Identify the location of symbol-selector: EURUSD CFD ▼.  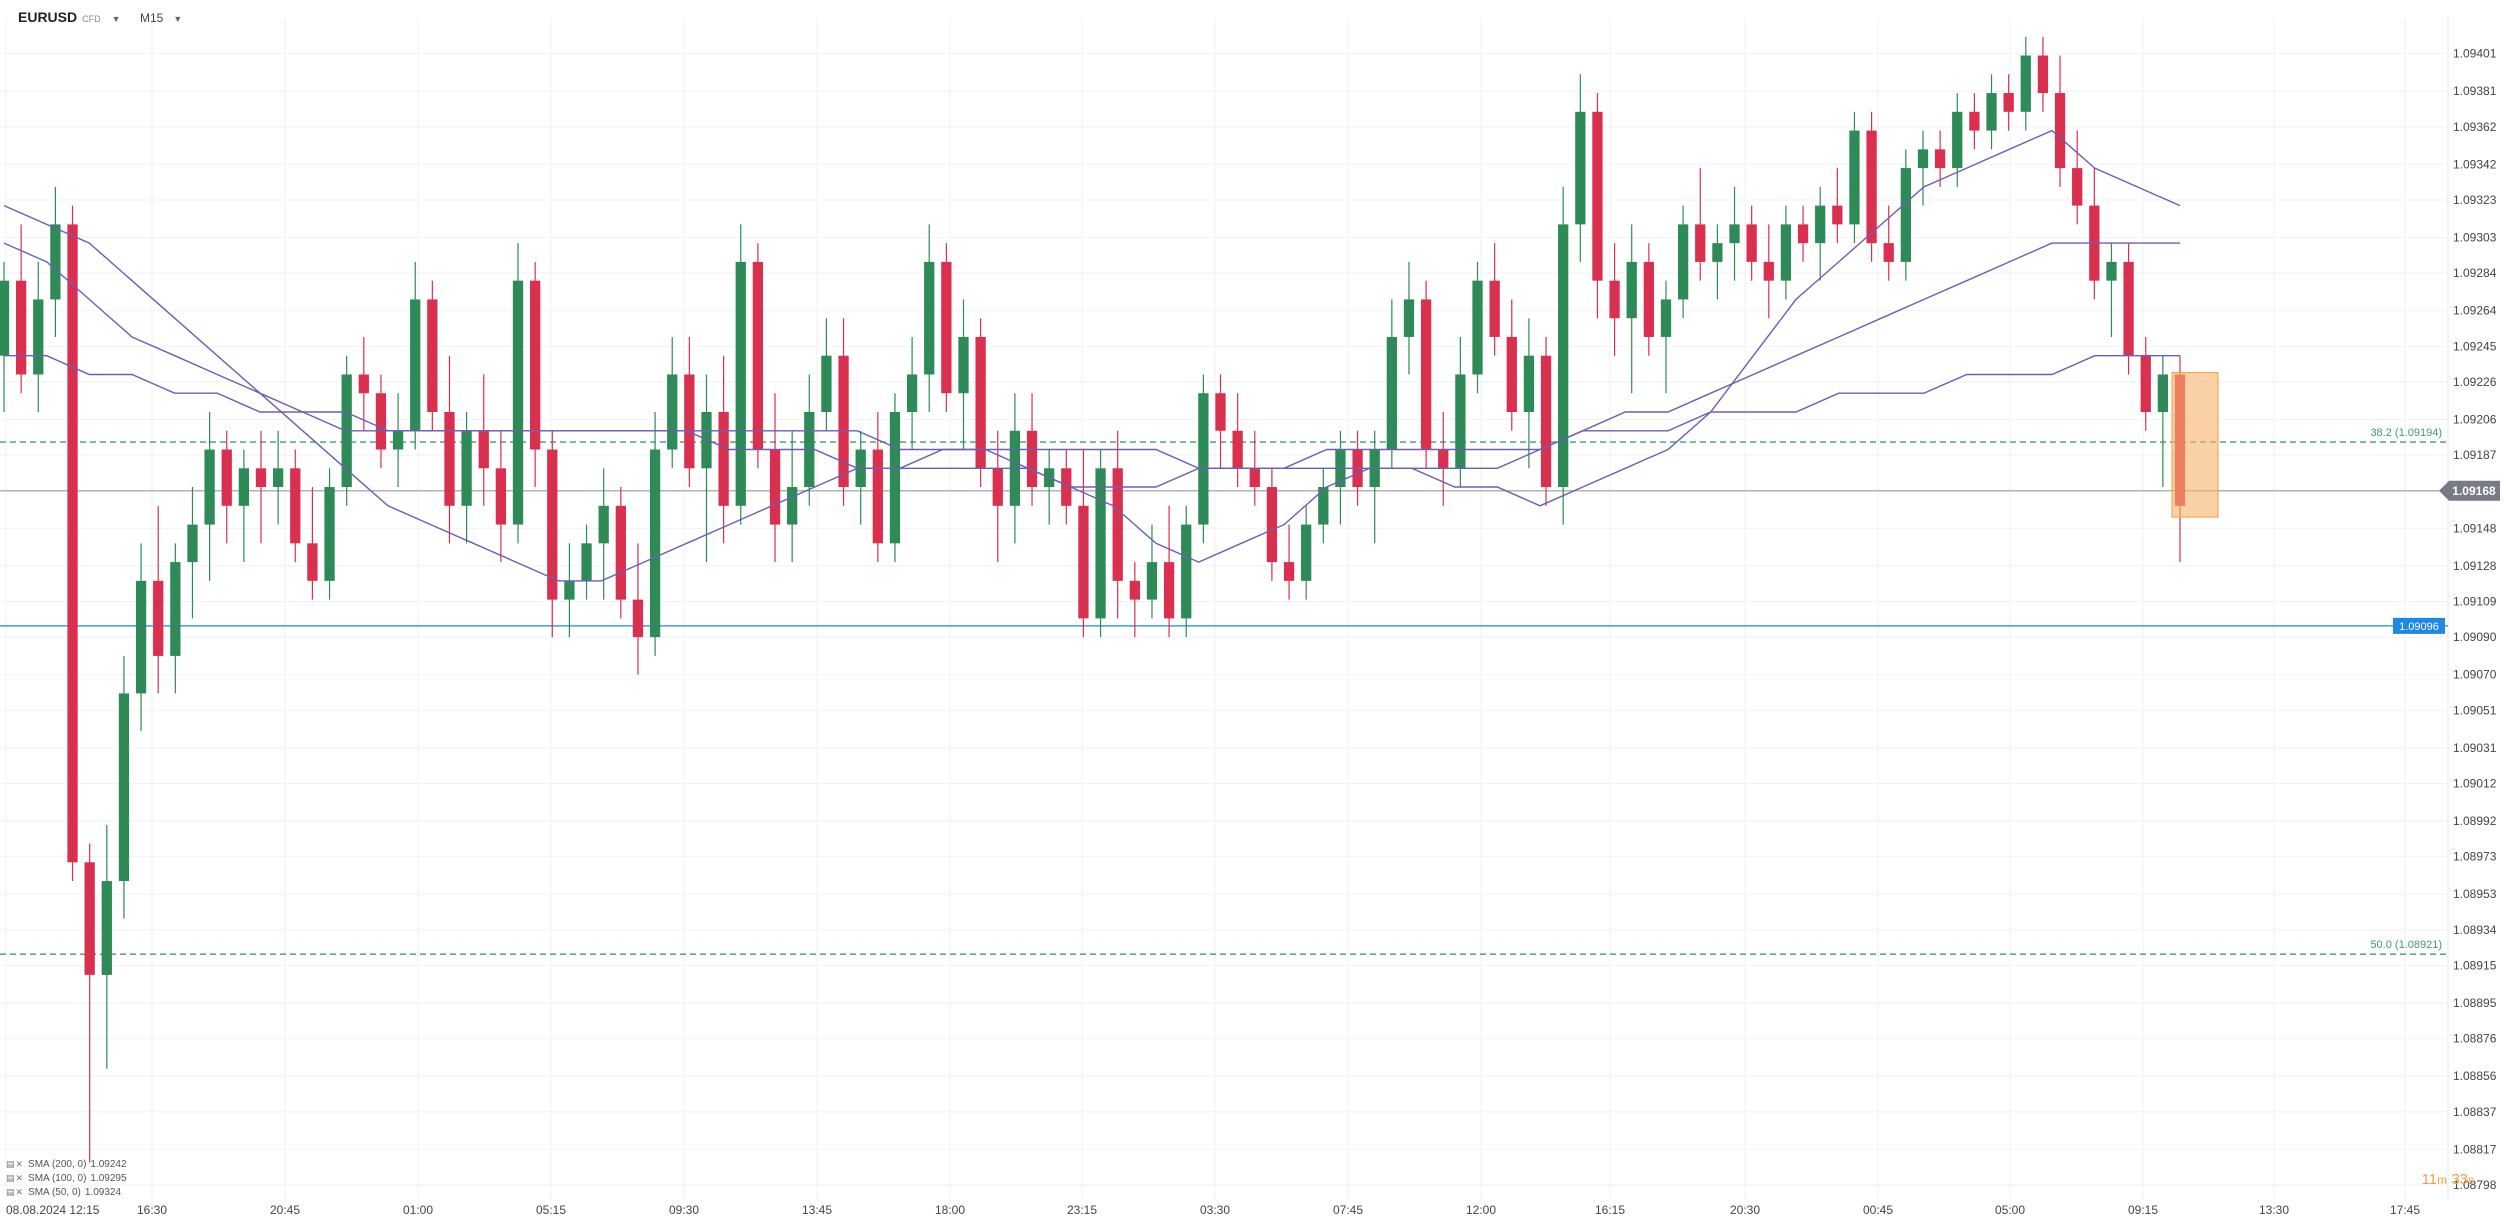
(69, 17).